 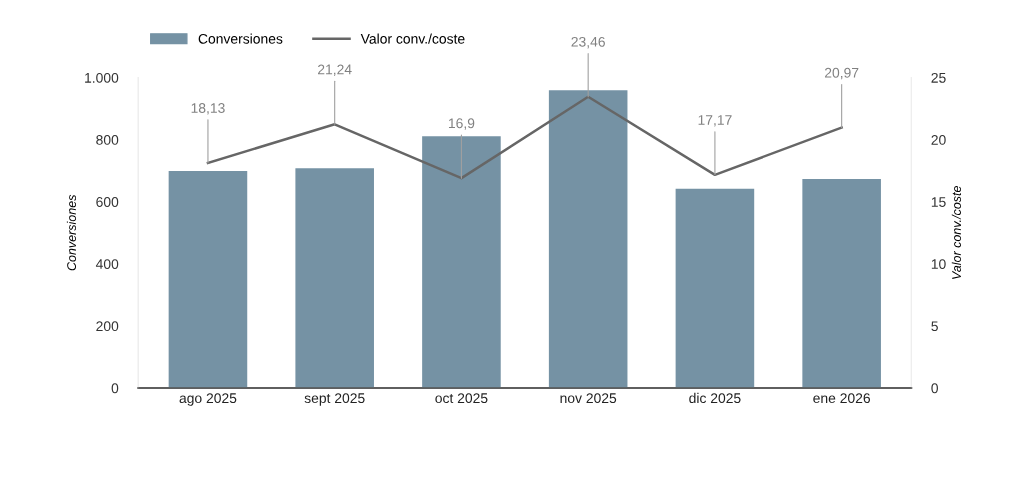 What do you see at coordinates (240, 38) in the screenshot?
I see `legend-label: Conversiones` at bounding box center [240, 38].